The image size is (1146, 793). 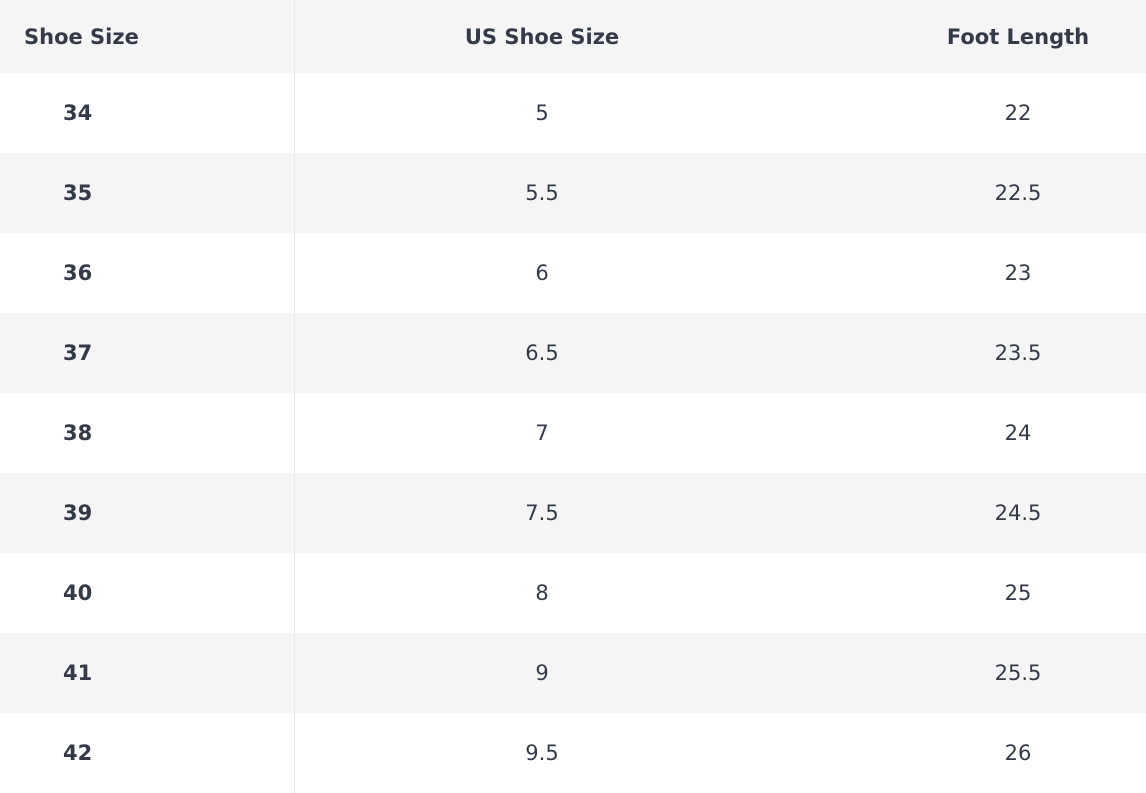 What do you see at coordinates (78, 513) in the screenshot?
I see `cell-shoe-size: 39` at bounding box center [78, 513].